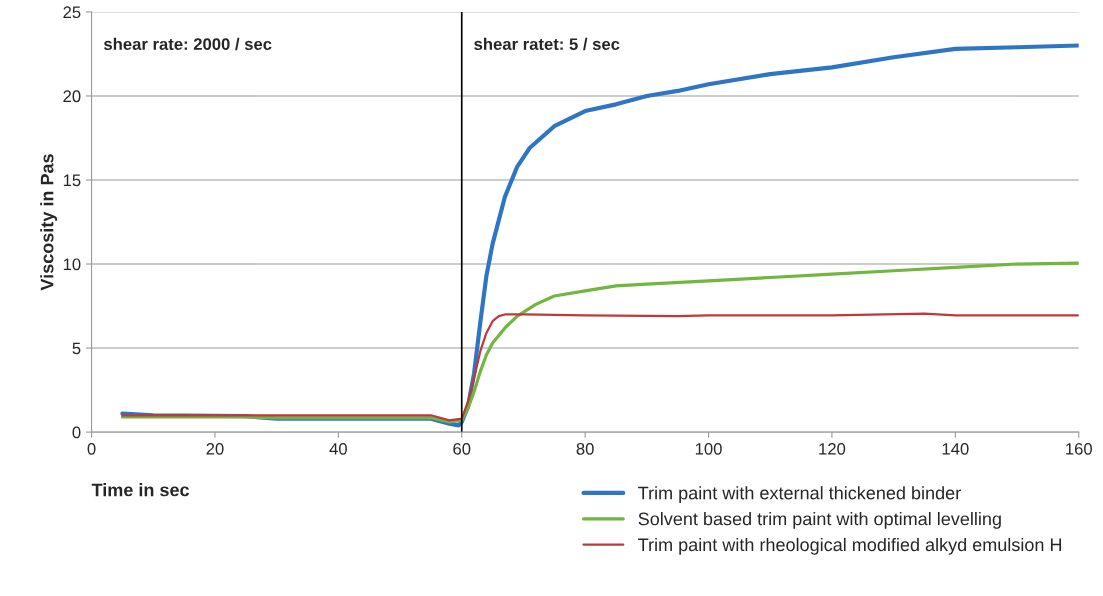 This screenshot has height=596, width=1103. Describe the element at coordinates (76, 348) in the screenshot. I see `y-tick-label: 5` at that location.